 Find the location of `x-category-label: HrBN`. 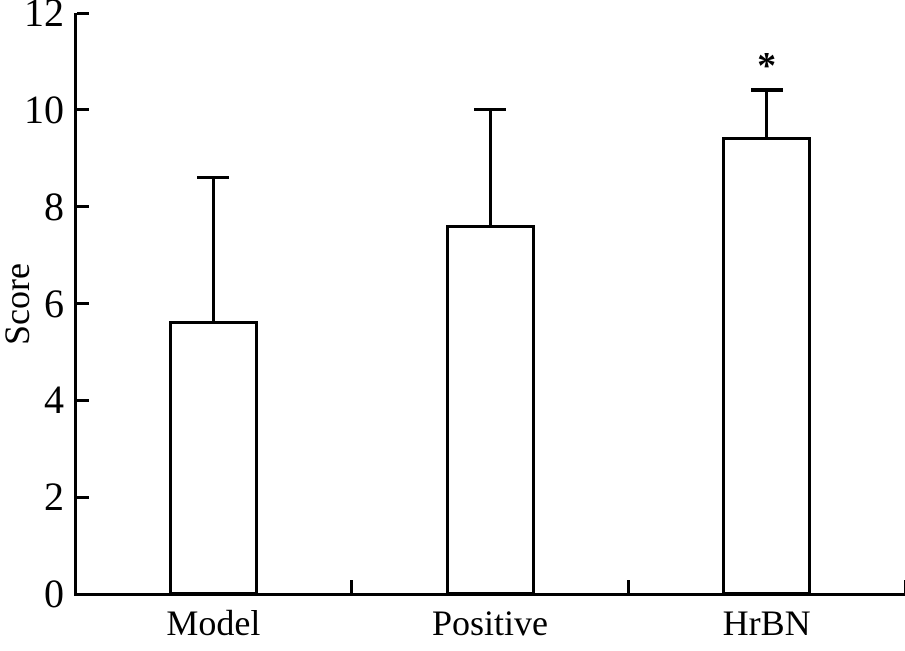

x-category-label: HrBN is located at coordinates (766, 623).